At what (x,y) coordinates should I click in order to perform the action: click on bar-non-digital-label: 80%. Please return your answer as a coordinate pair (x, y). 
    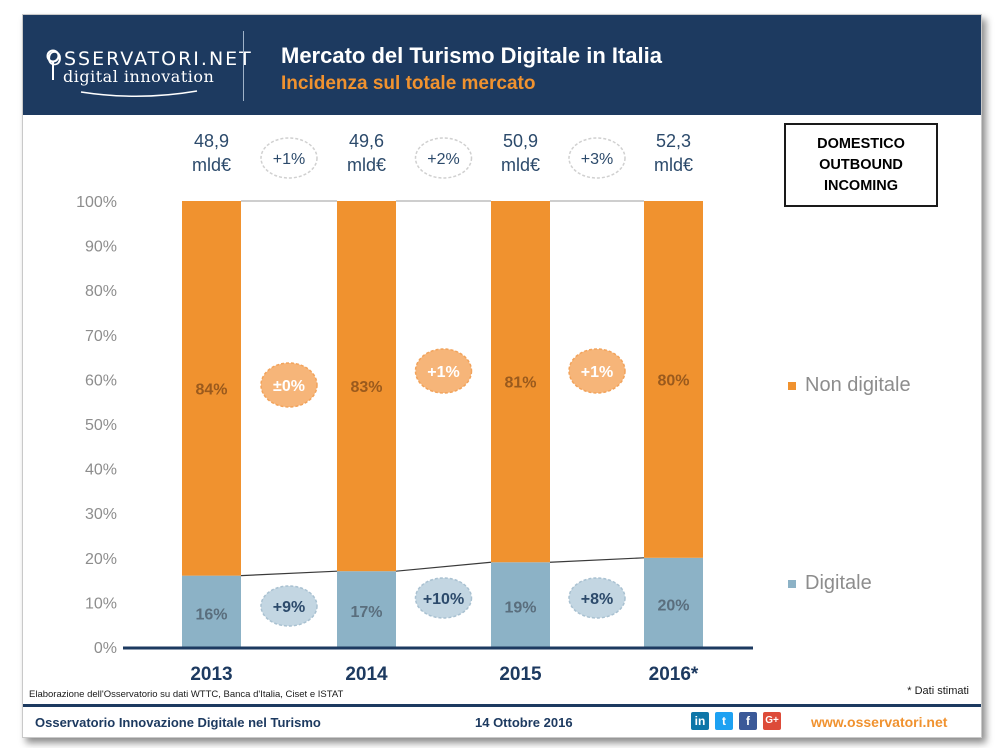
    Looking at the image, I should click on (673, 380).